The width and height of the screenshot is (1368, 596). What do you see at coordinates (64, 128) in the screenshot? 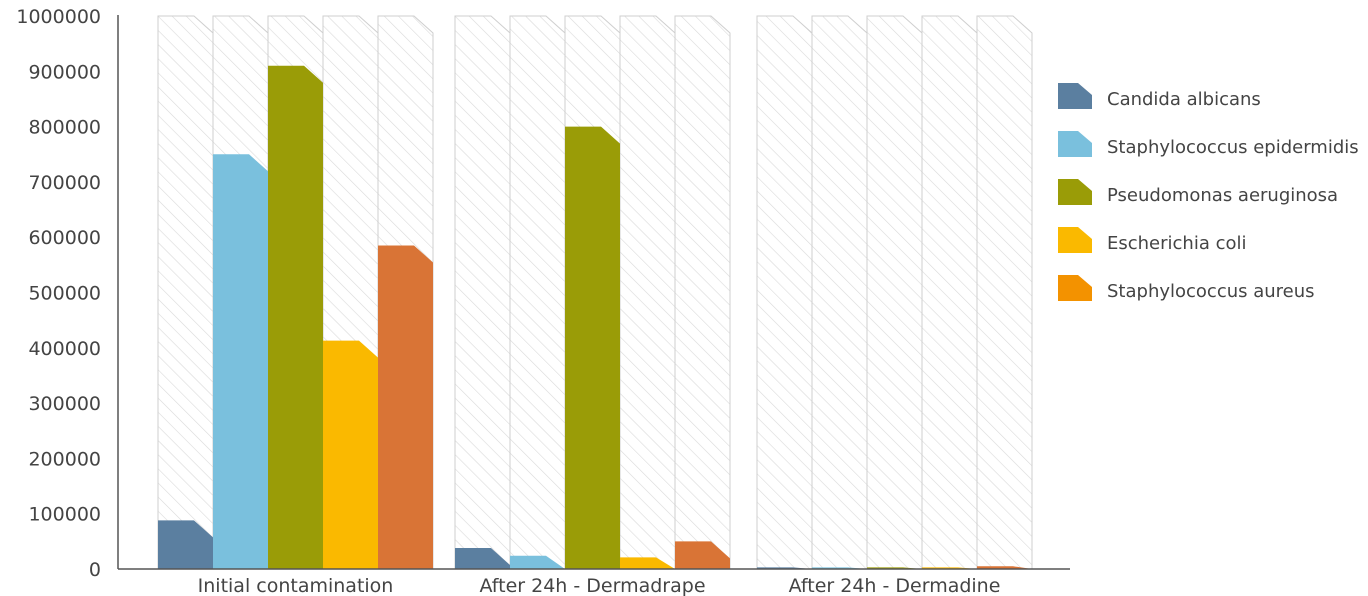
I see `y-tick-label: 800000` at bounding box center [64, 128].